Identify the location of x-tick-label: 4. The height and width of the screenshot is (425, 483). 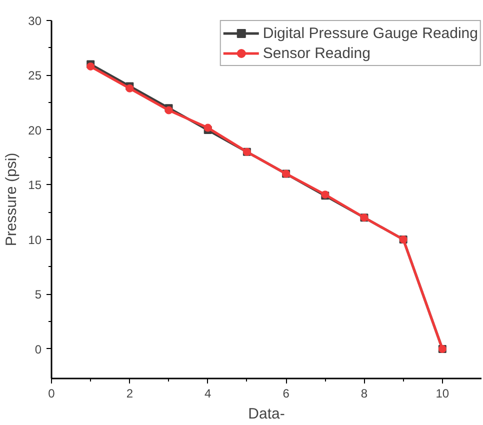
(208, 393).